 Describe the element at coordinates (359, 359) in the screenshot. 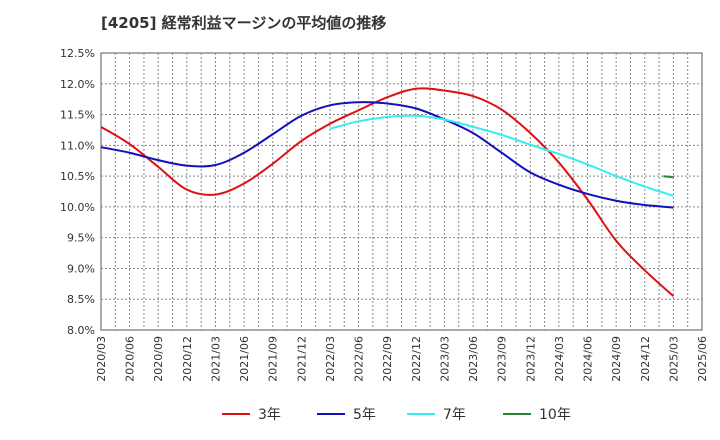

I see `x-tick-label: 2022/06` at that location.